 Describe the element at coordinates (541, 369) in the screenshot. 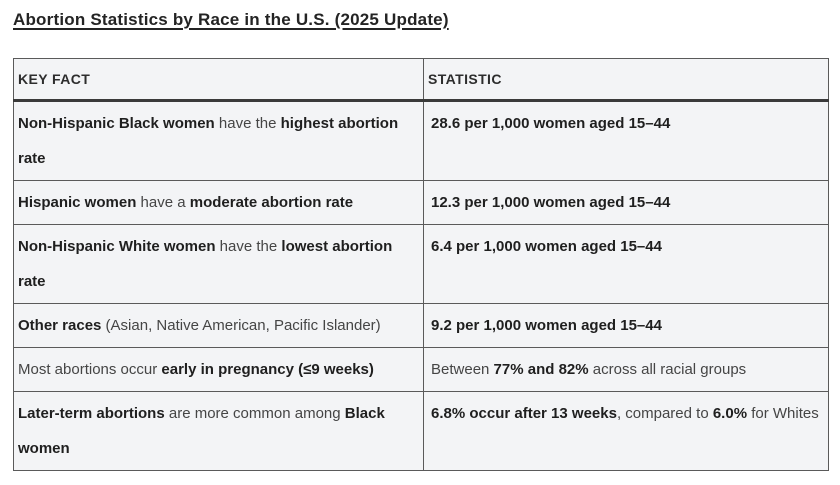

I see `bold-text-segment: 77% and 82%` at that location.